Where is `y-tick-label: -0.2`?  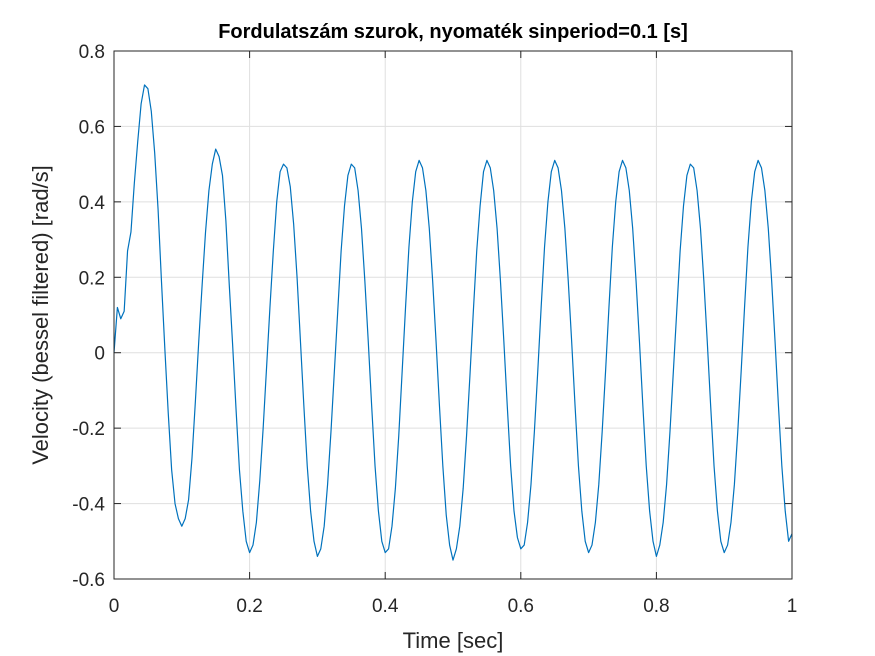 y-tick-label: -0.2 is located at coordinates (88, 429).